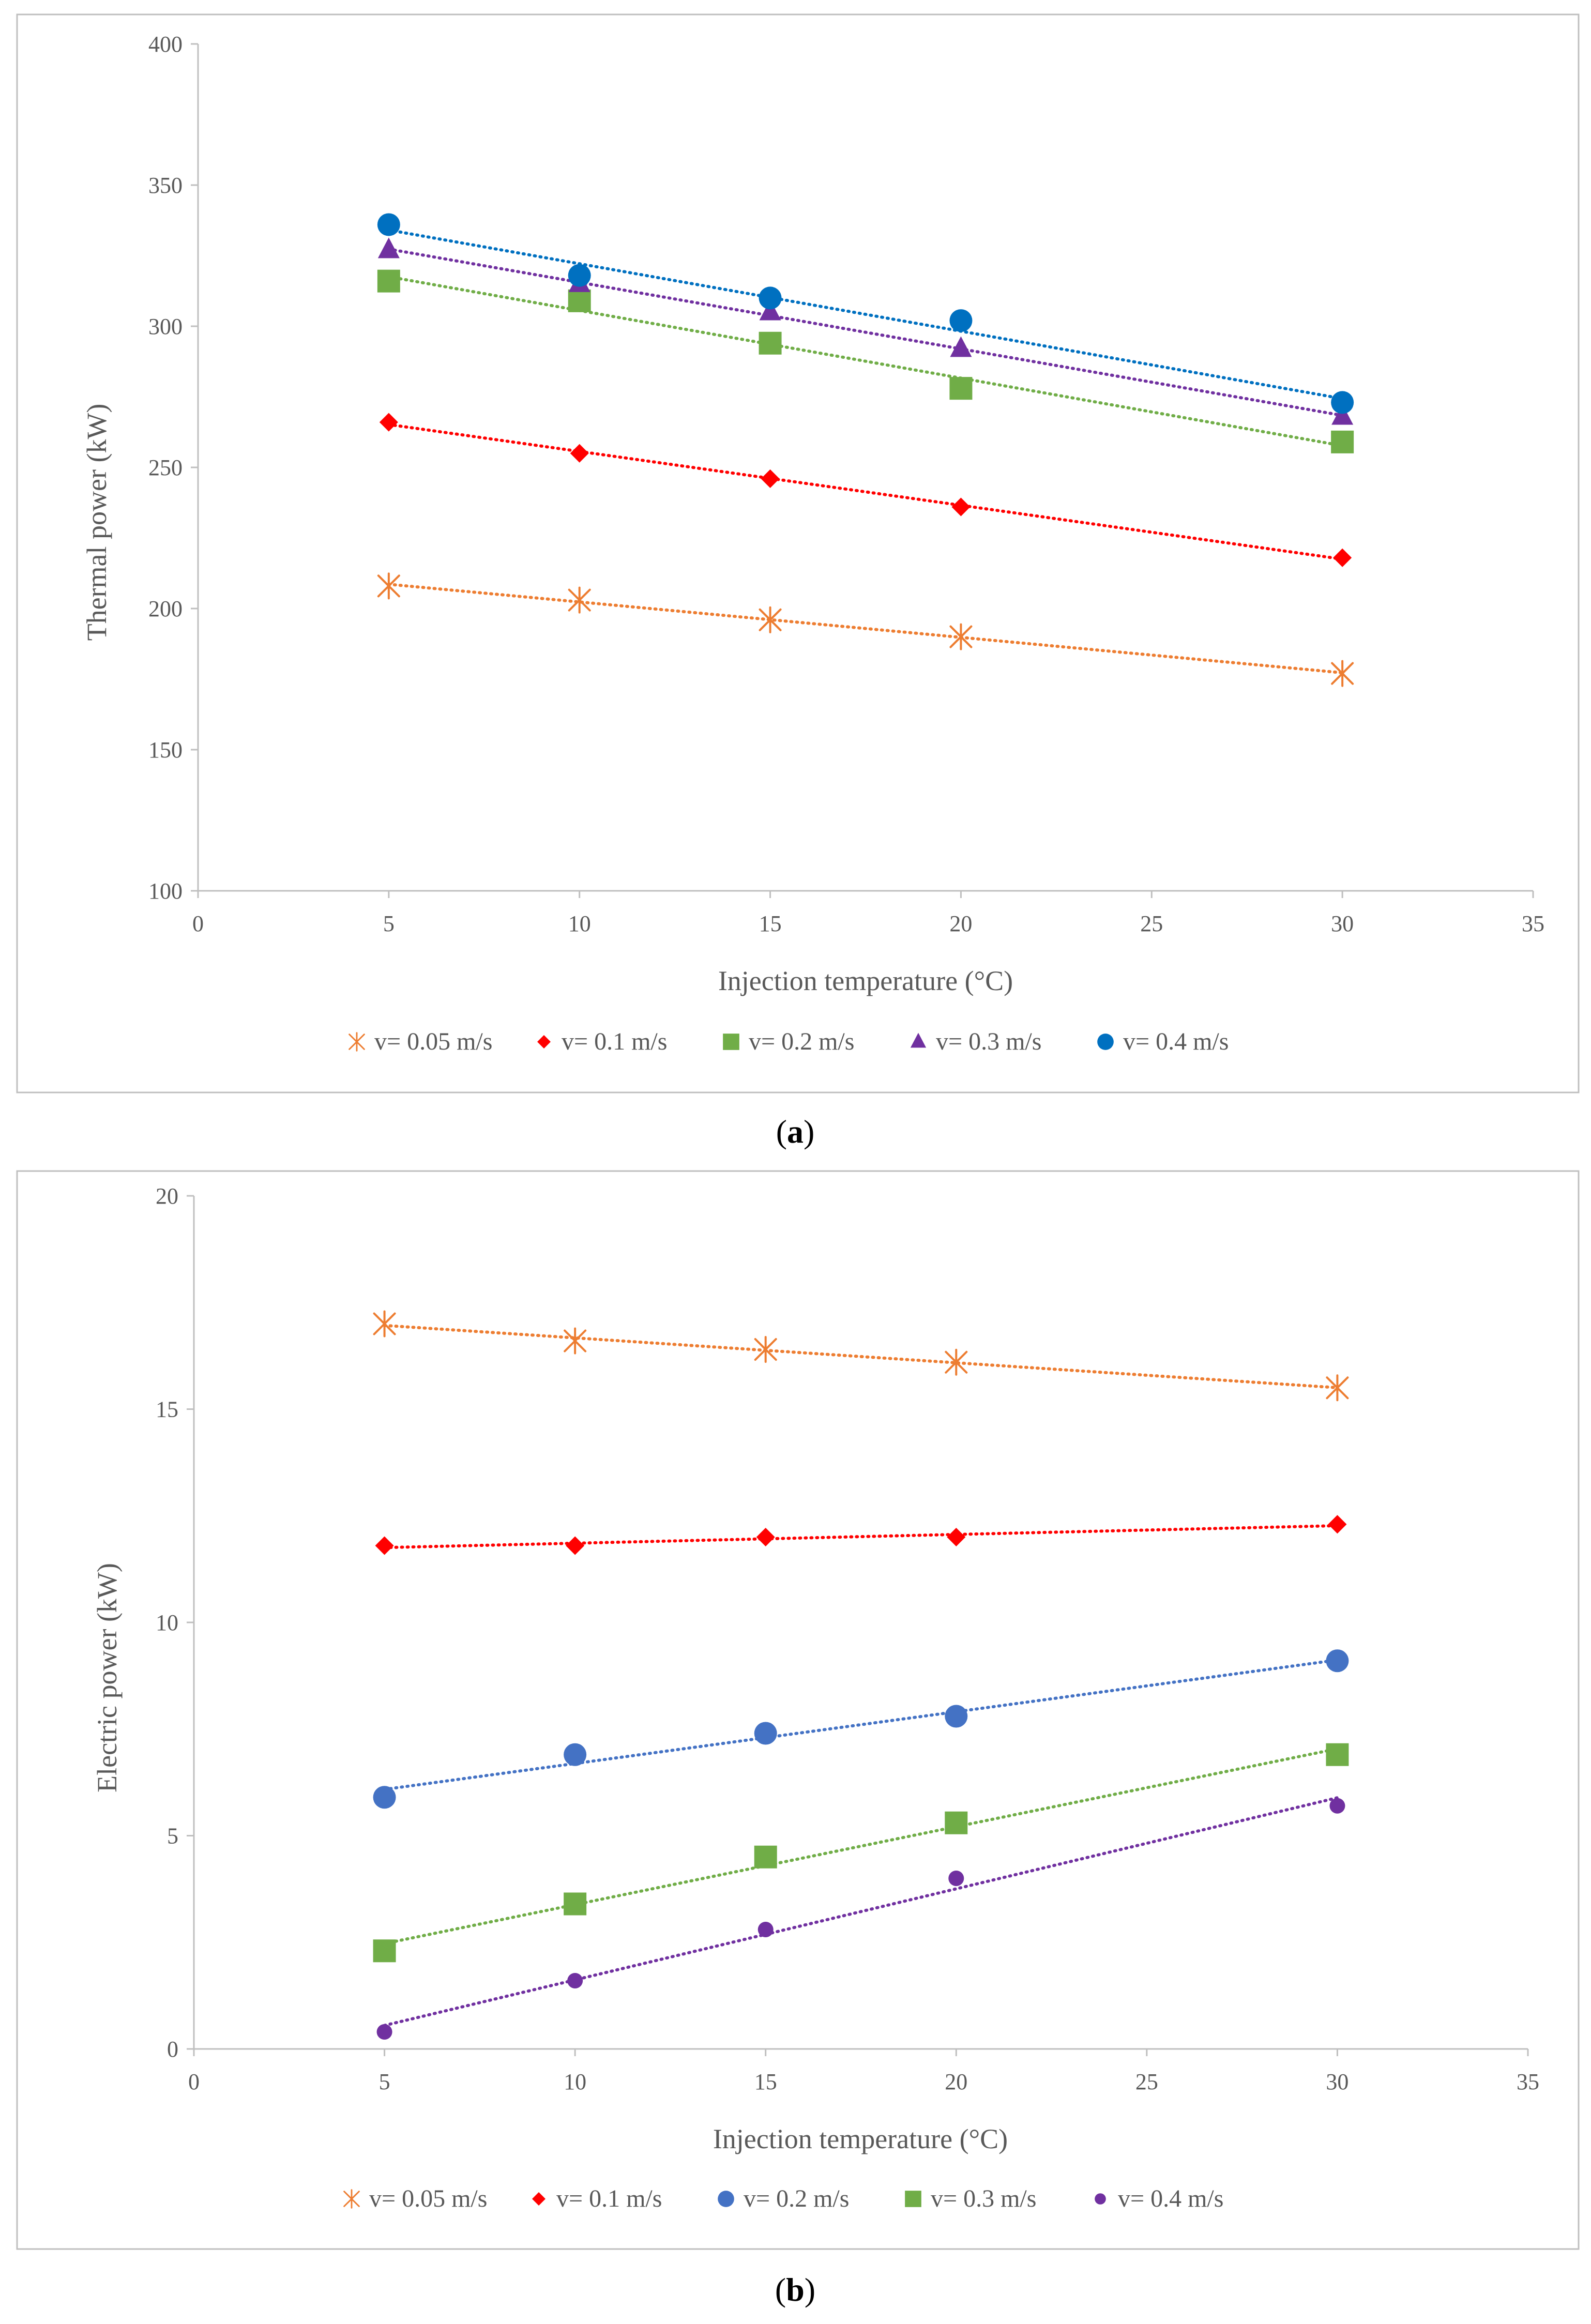 The image size is (1591, 2324). What do you see at coordinates (865, 980) in the screenshot?
I see `x-axis-title-a: Injection temperature (°C)` at bounding box center [865, 980].